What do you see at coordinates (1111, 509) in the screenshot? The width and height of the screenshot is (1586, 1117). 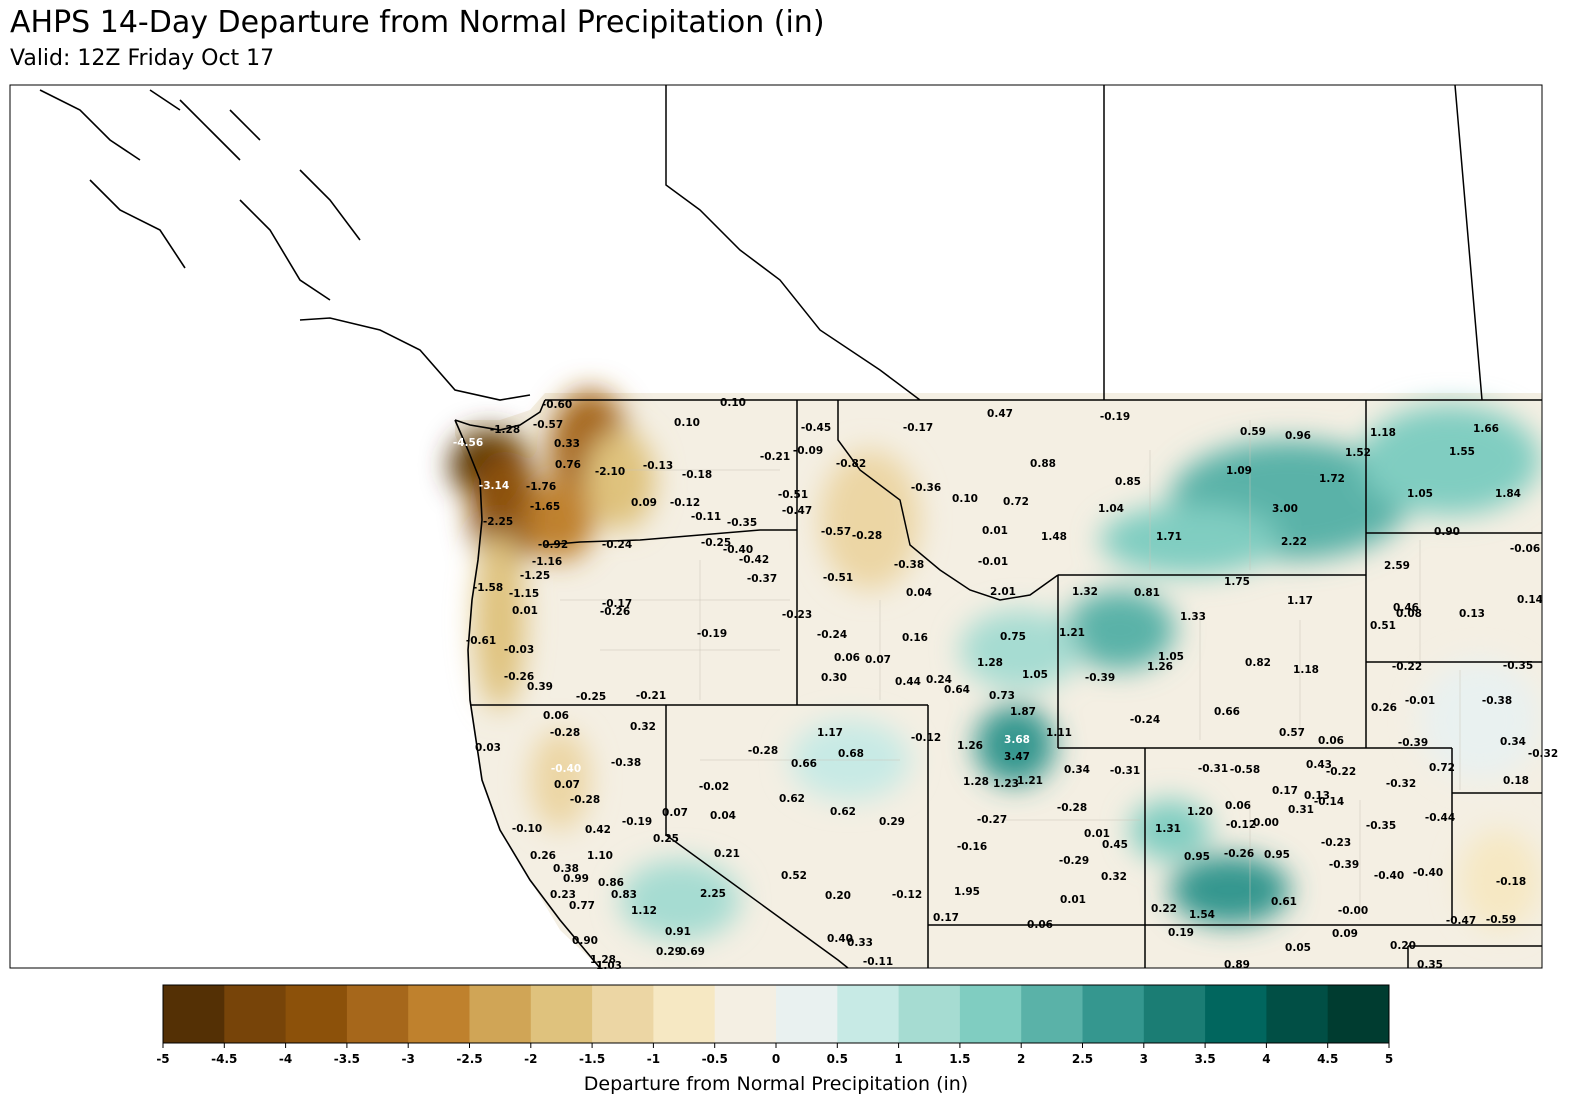 I see `station-value: 1.04` at bounding box center [1111, 509].